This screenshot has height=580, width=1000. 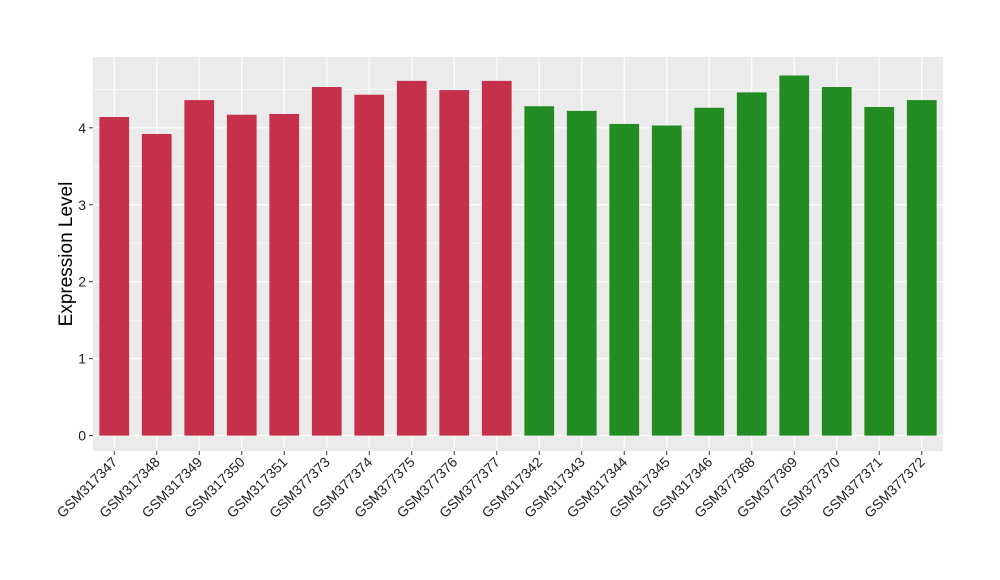 What do you see at coordinates (921, 268) in the screenshot?
I see `bar-GSM377372` at bounding box center [921, 268].